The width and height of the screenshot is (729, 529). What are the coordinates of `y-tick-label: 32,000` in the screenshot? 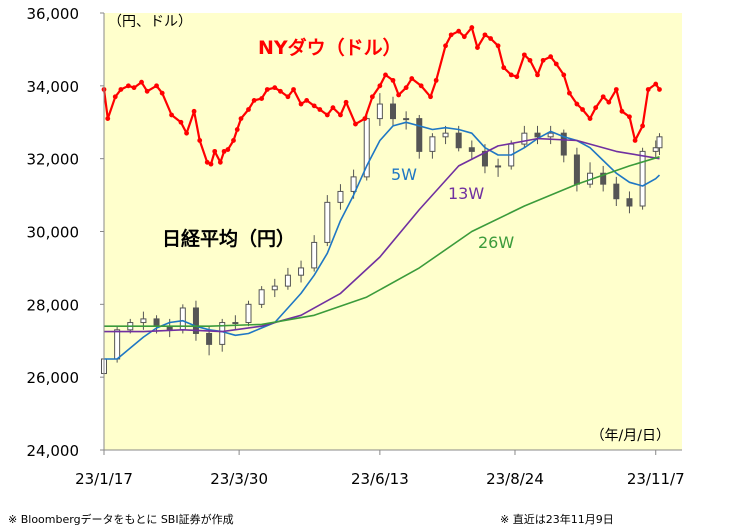 It's located at (53, 160).